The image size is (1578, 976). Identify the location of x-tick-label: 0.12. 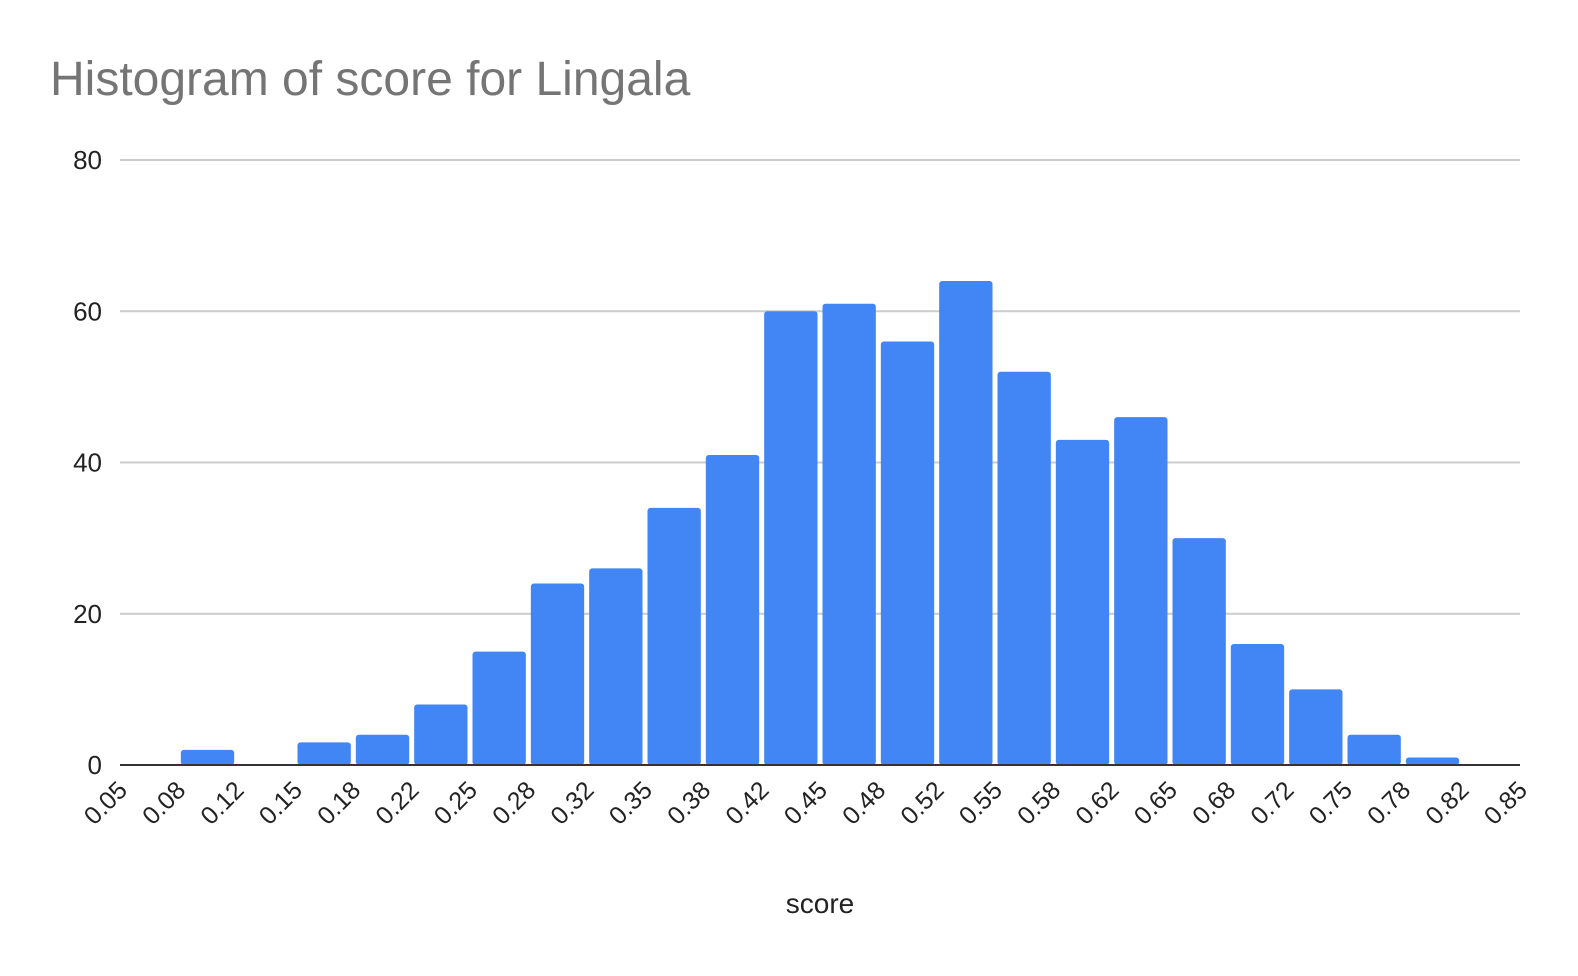
(222, 803).